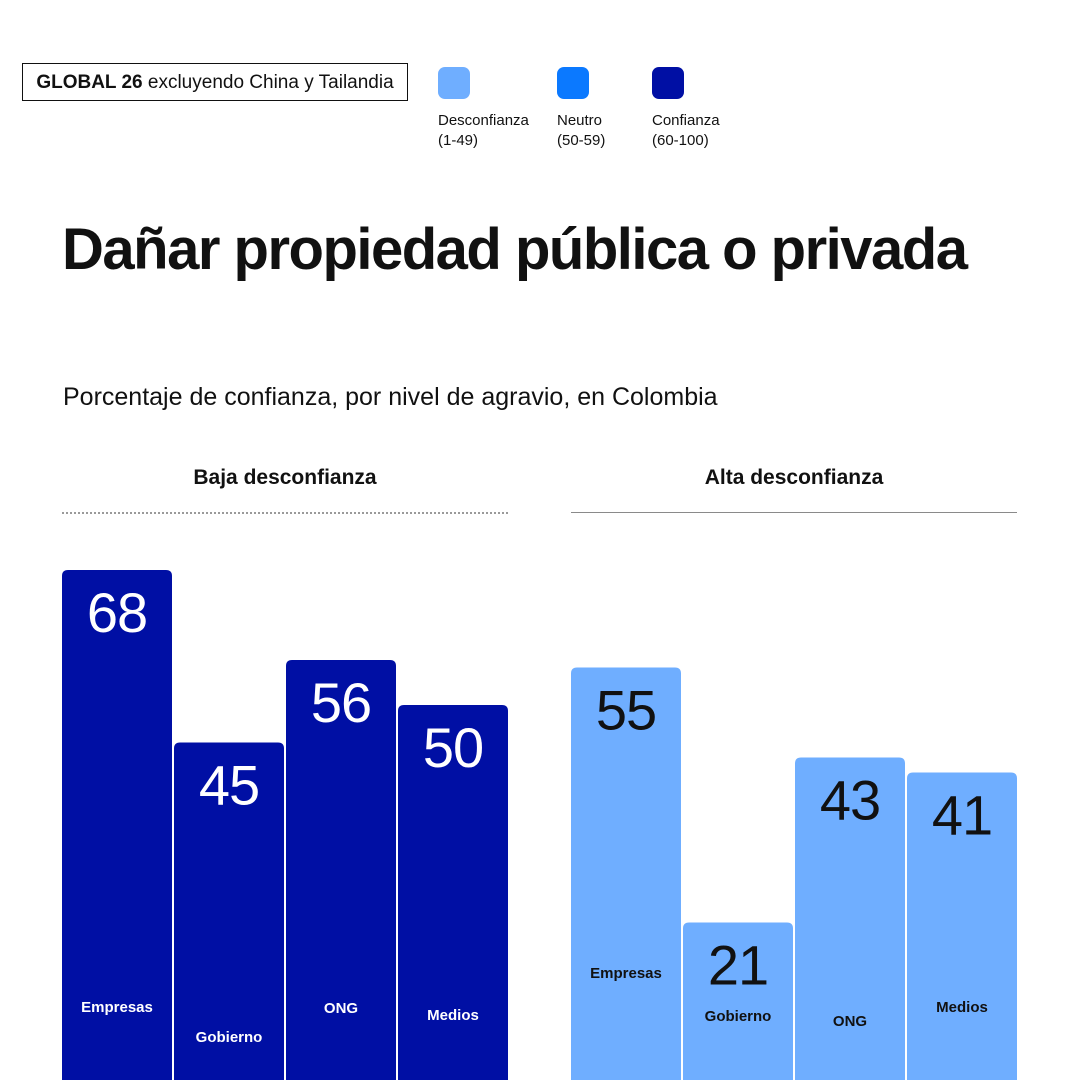 The height and width of the screenshot is (1080, 1080). What do you see at coordinates (738, 965) in the screenshot?
I see `value-label-high-gobierno: 21` at bounding box center [738, 965].